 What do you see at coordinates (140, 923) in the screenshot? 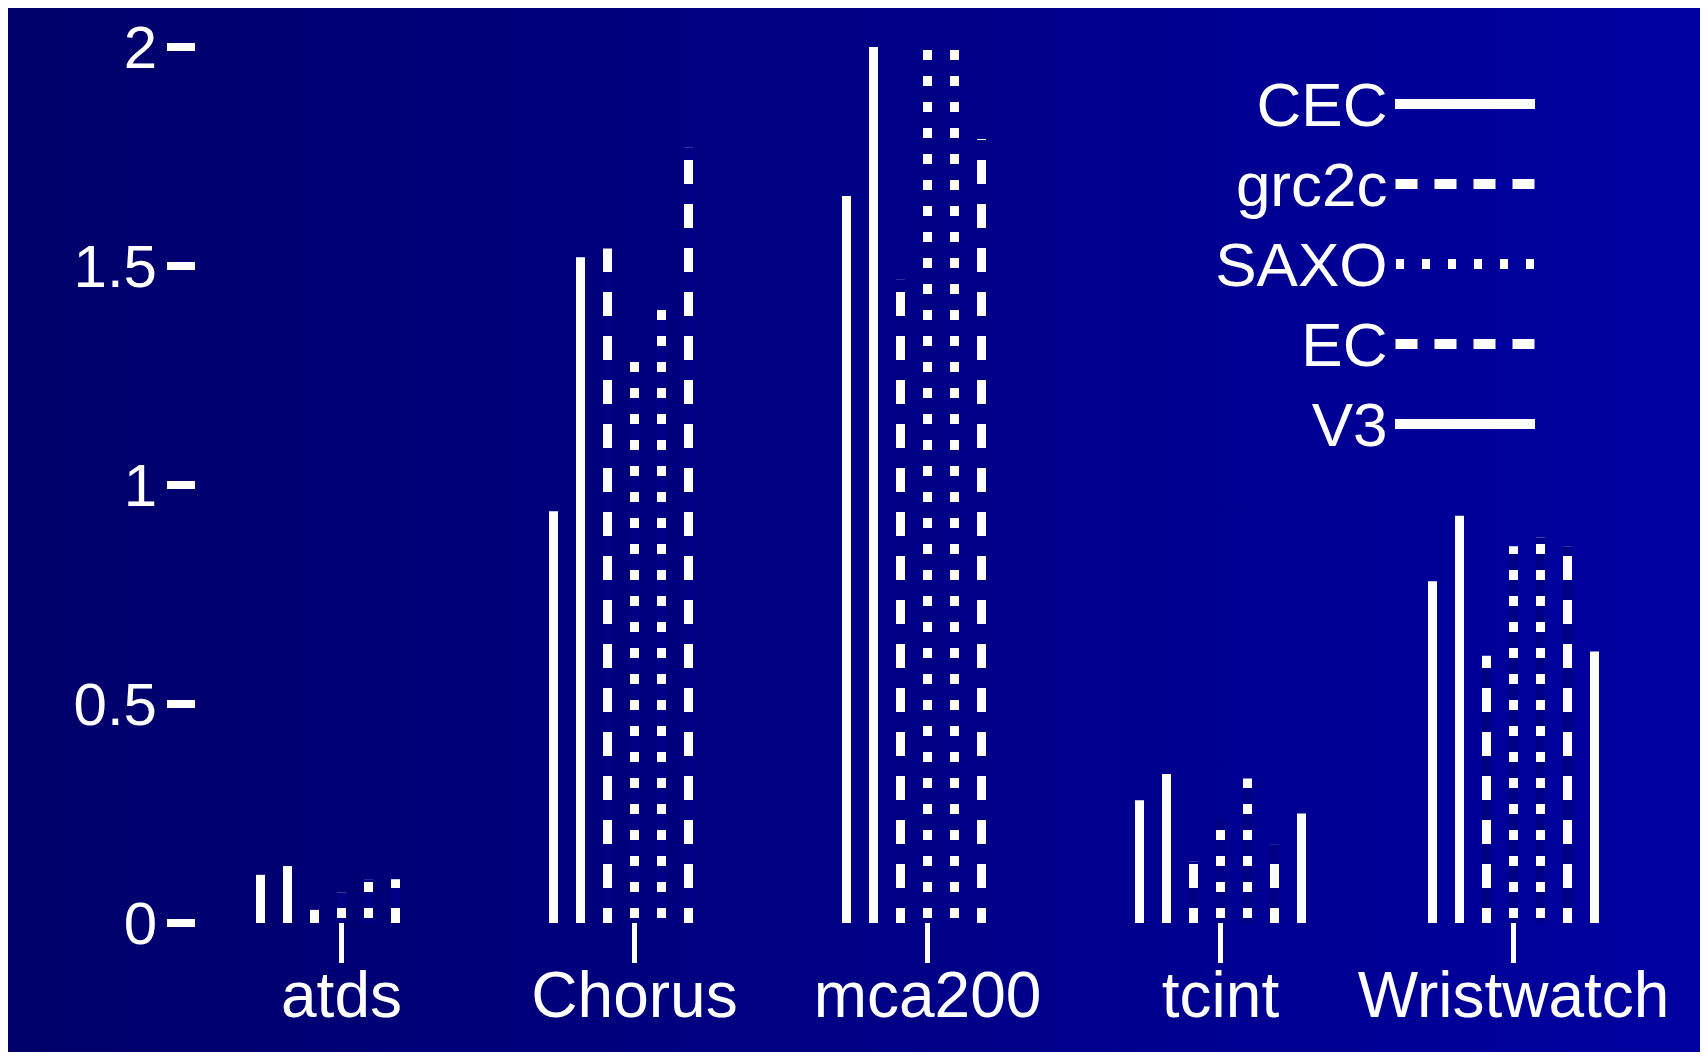
I see `y-tick-label: 0` at bounding box center [140, 923].